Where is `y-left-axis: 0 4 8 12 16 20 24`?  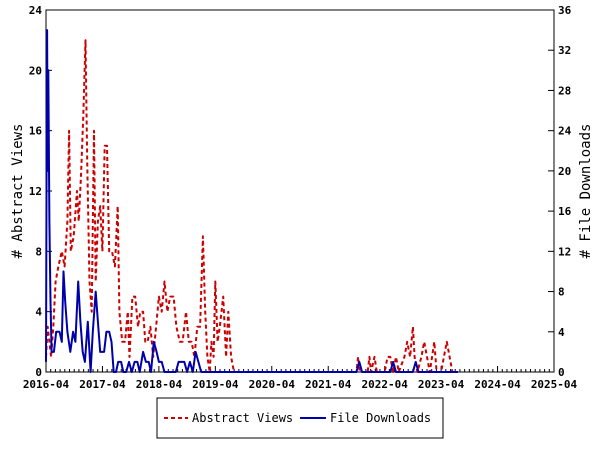
y-left-axis: 0 4 8 12 16 20 24 is located at coordinates (40, 191).